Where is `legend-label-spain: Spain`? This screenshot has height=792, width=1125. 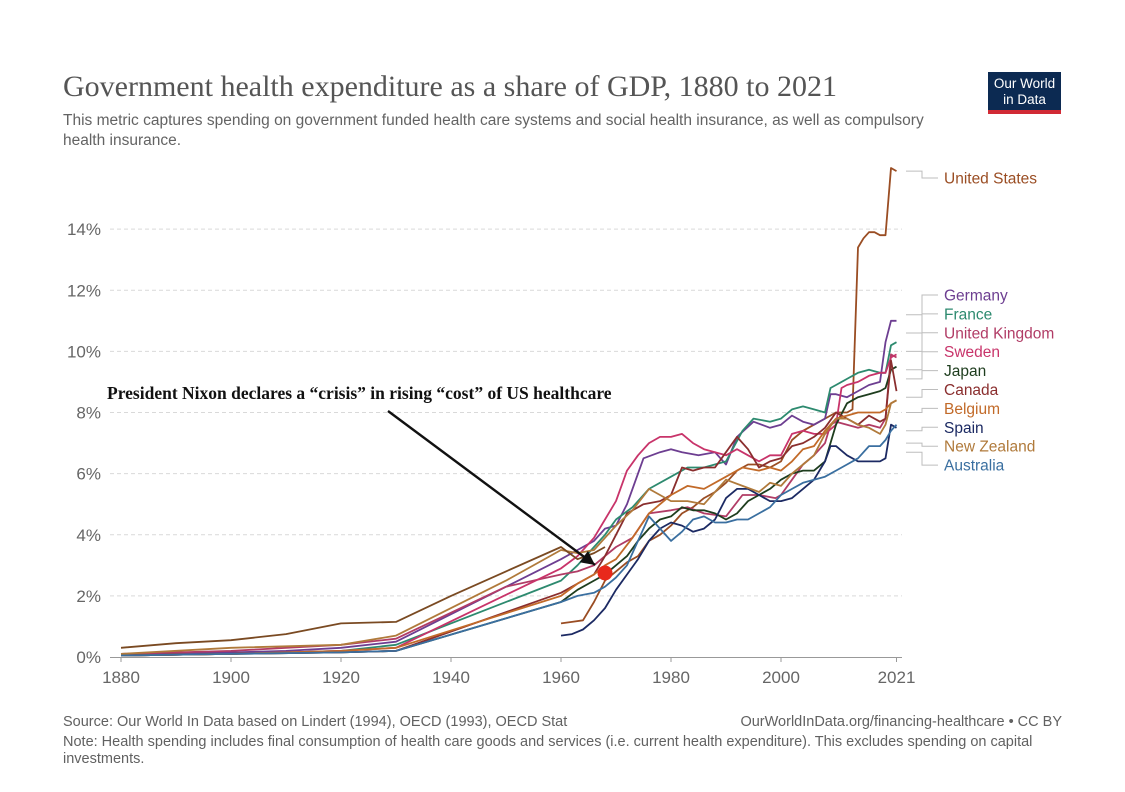 legend-label-spain: Spain is located at coordinates (964, 428).